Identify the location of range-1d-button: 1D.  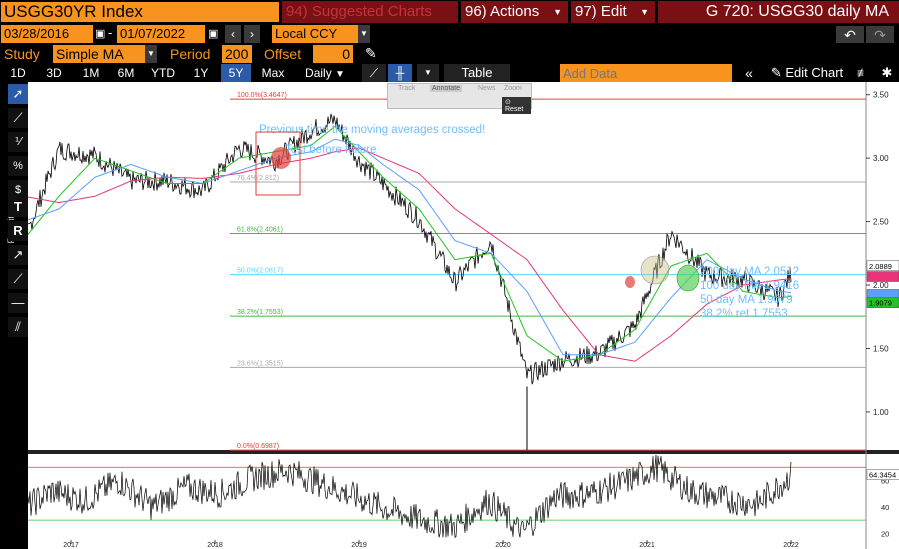
(18, 73).